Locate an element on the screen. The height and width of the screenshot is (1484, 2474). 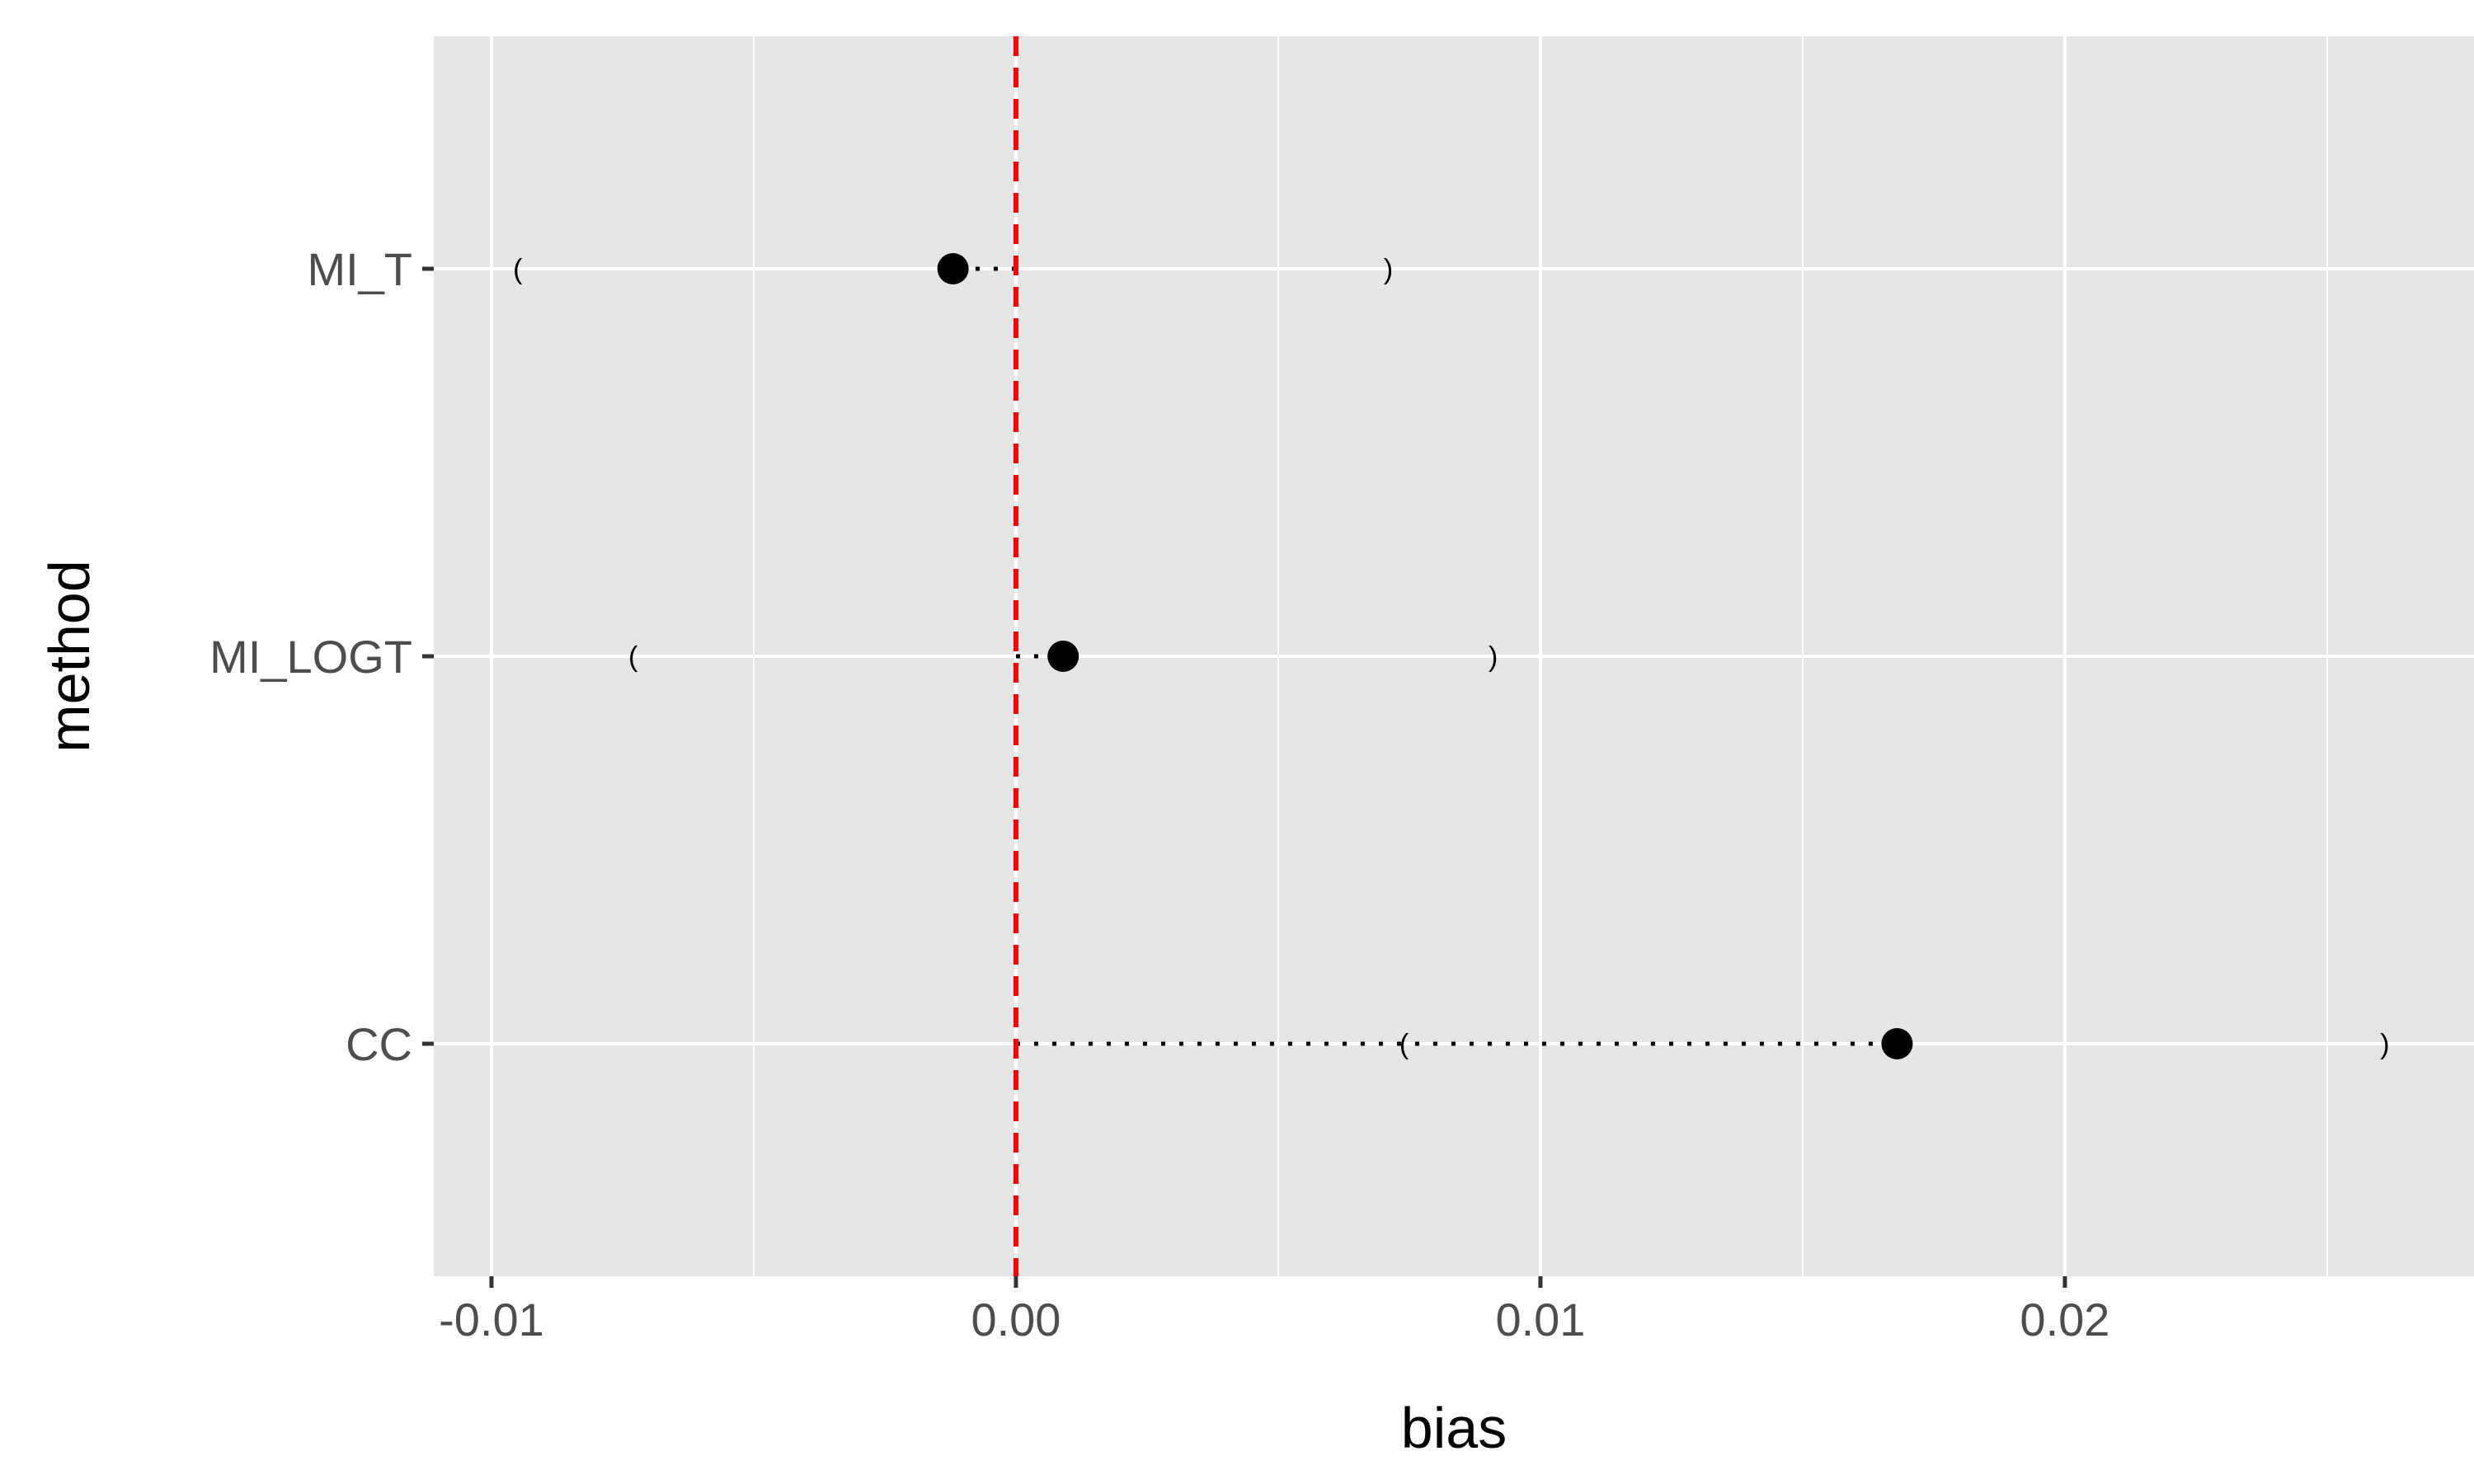
y-tick-label: MI_T is located at coordinates (359, 269).